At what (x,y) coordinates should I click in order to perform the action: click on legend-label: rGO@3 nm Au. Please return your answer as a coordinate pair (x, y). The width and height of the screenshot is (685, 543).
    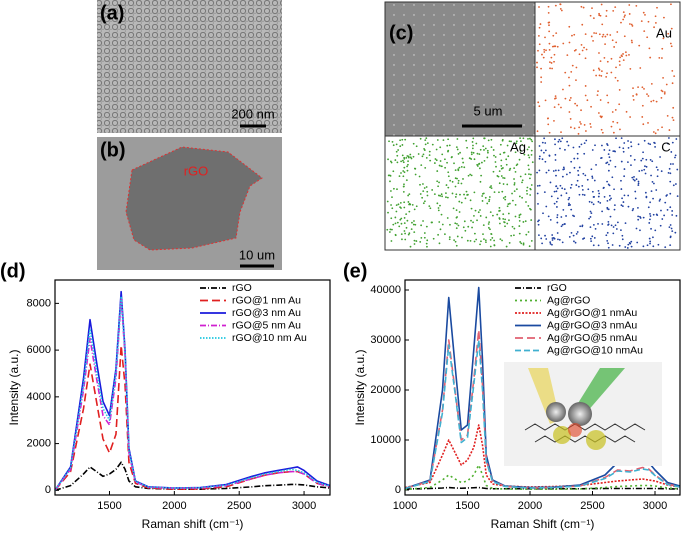
    Looking at the image, I should click on (266, 313).